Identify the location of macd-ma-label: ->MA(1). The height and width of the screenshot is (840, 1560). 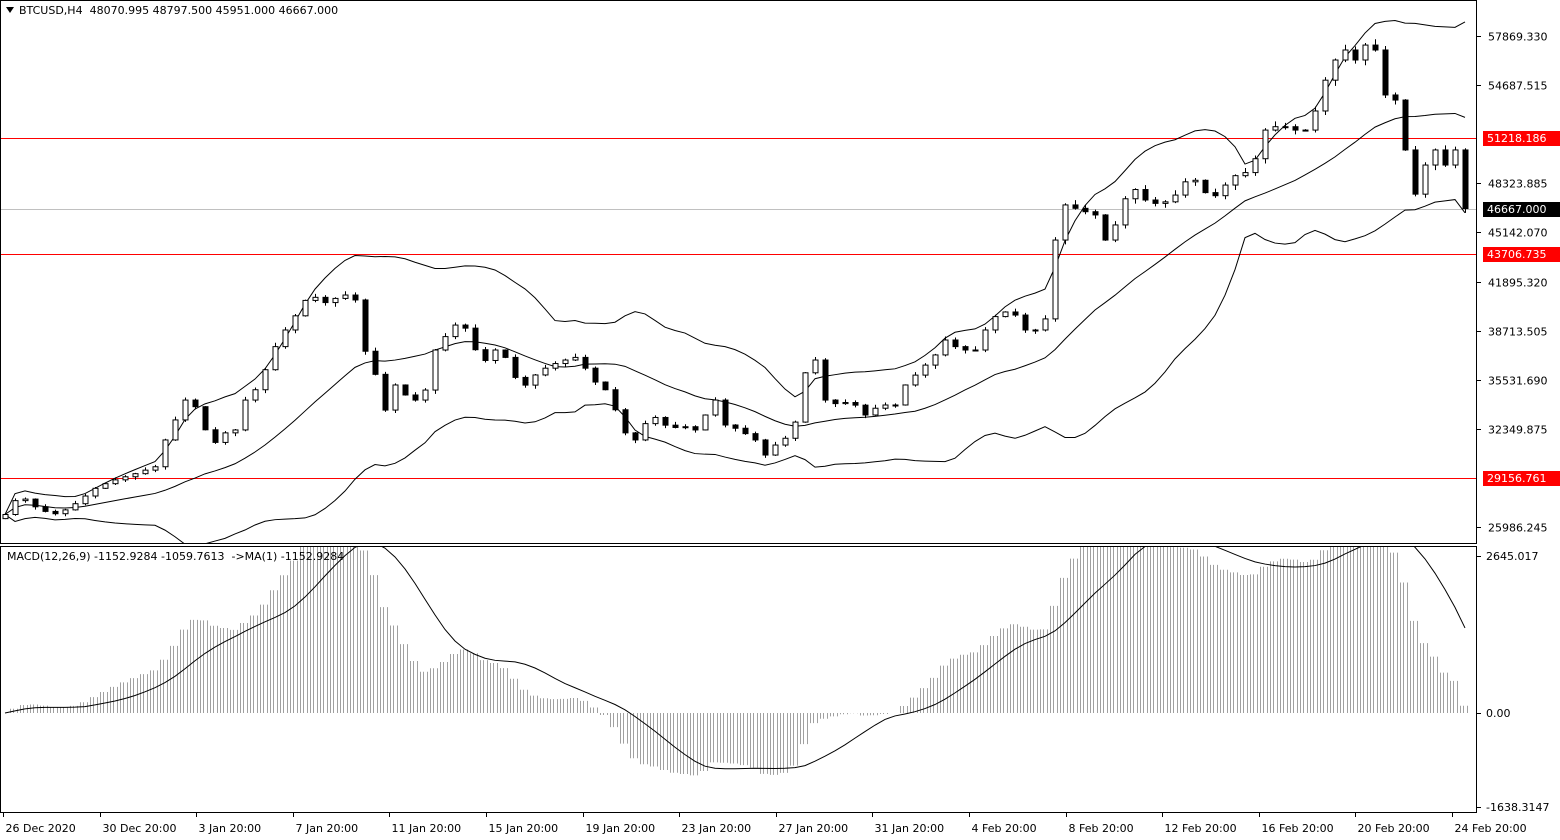
(254, 556).